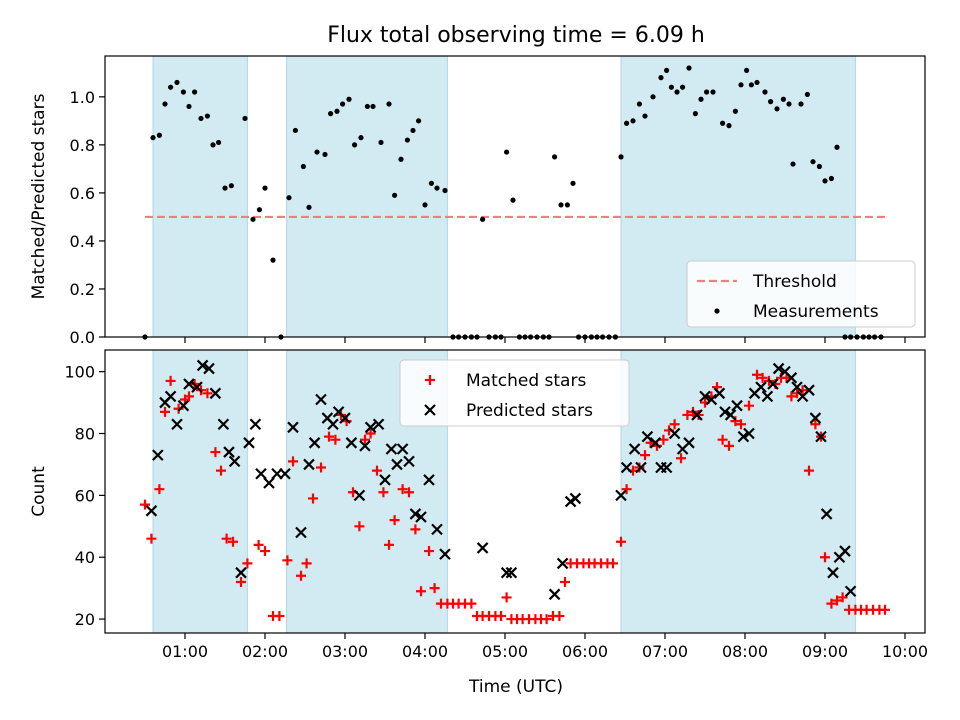 Image resolution: width=960 pixels, height=720 pixels. Describe the element at coordinates (529, 411) in the screenshot. I see `legend-label: Predicted stars` at that location.